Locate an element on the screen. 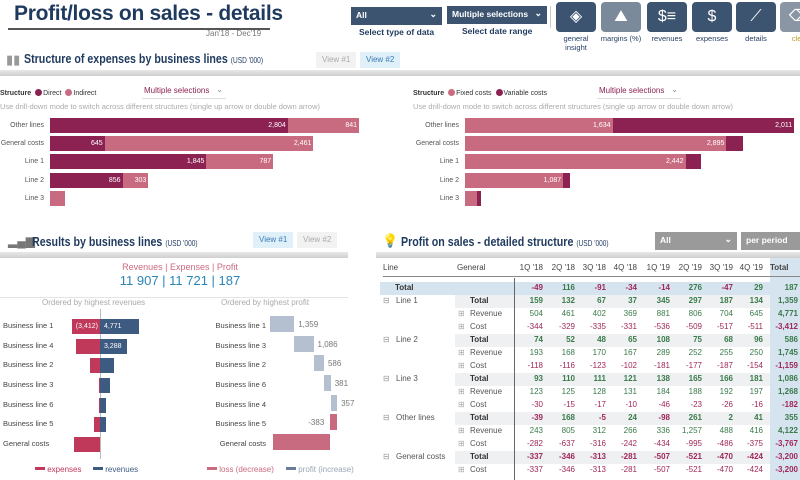  table-cell: -375 is located at coordinates (754, 443).